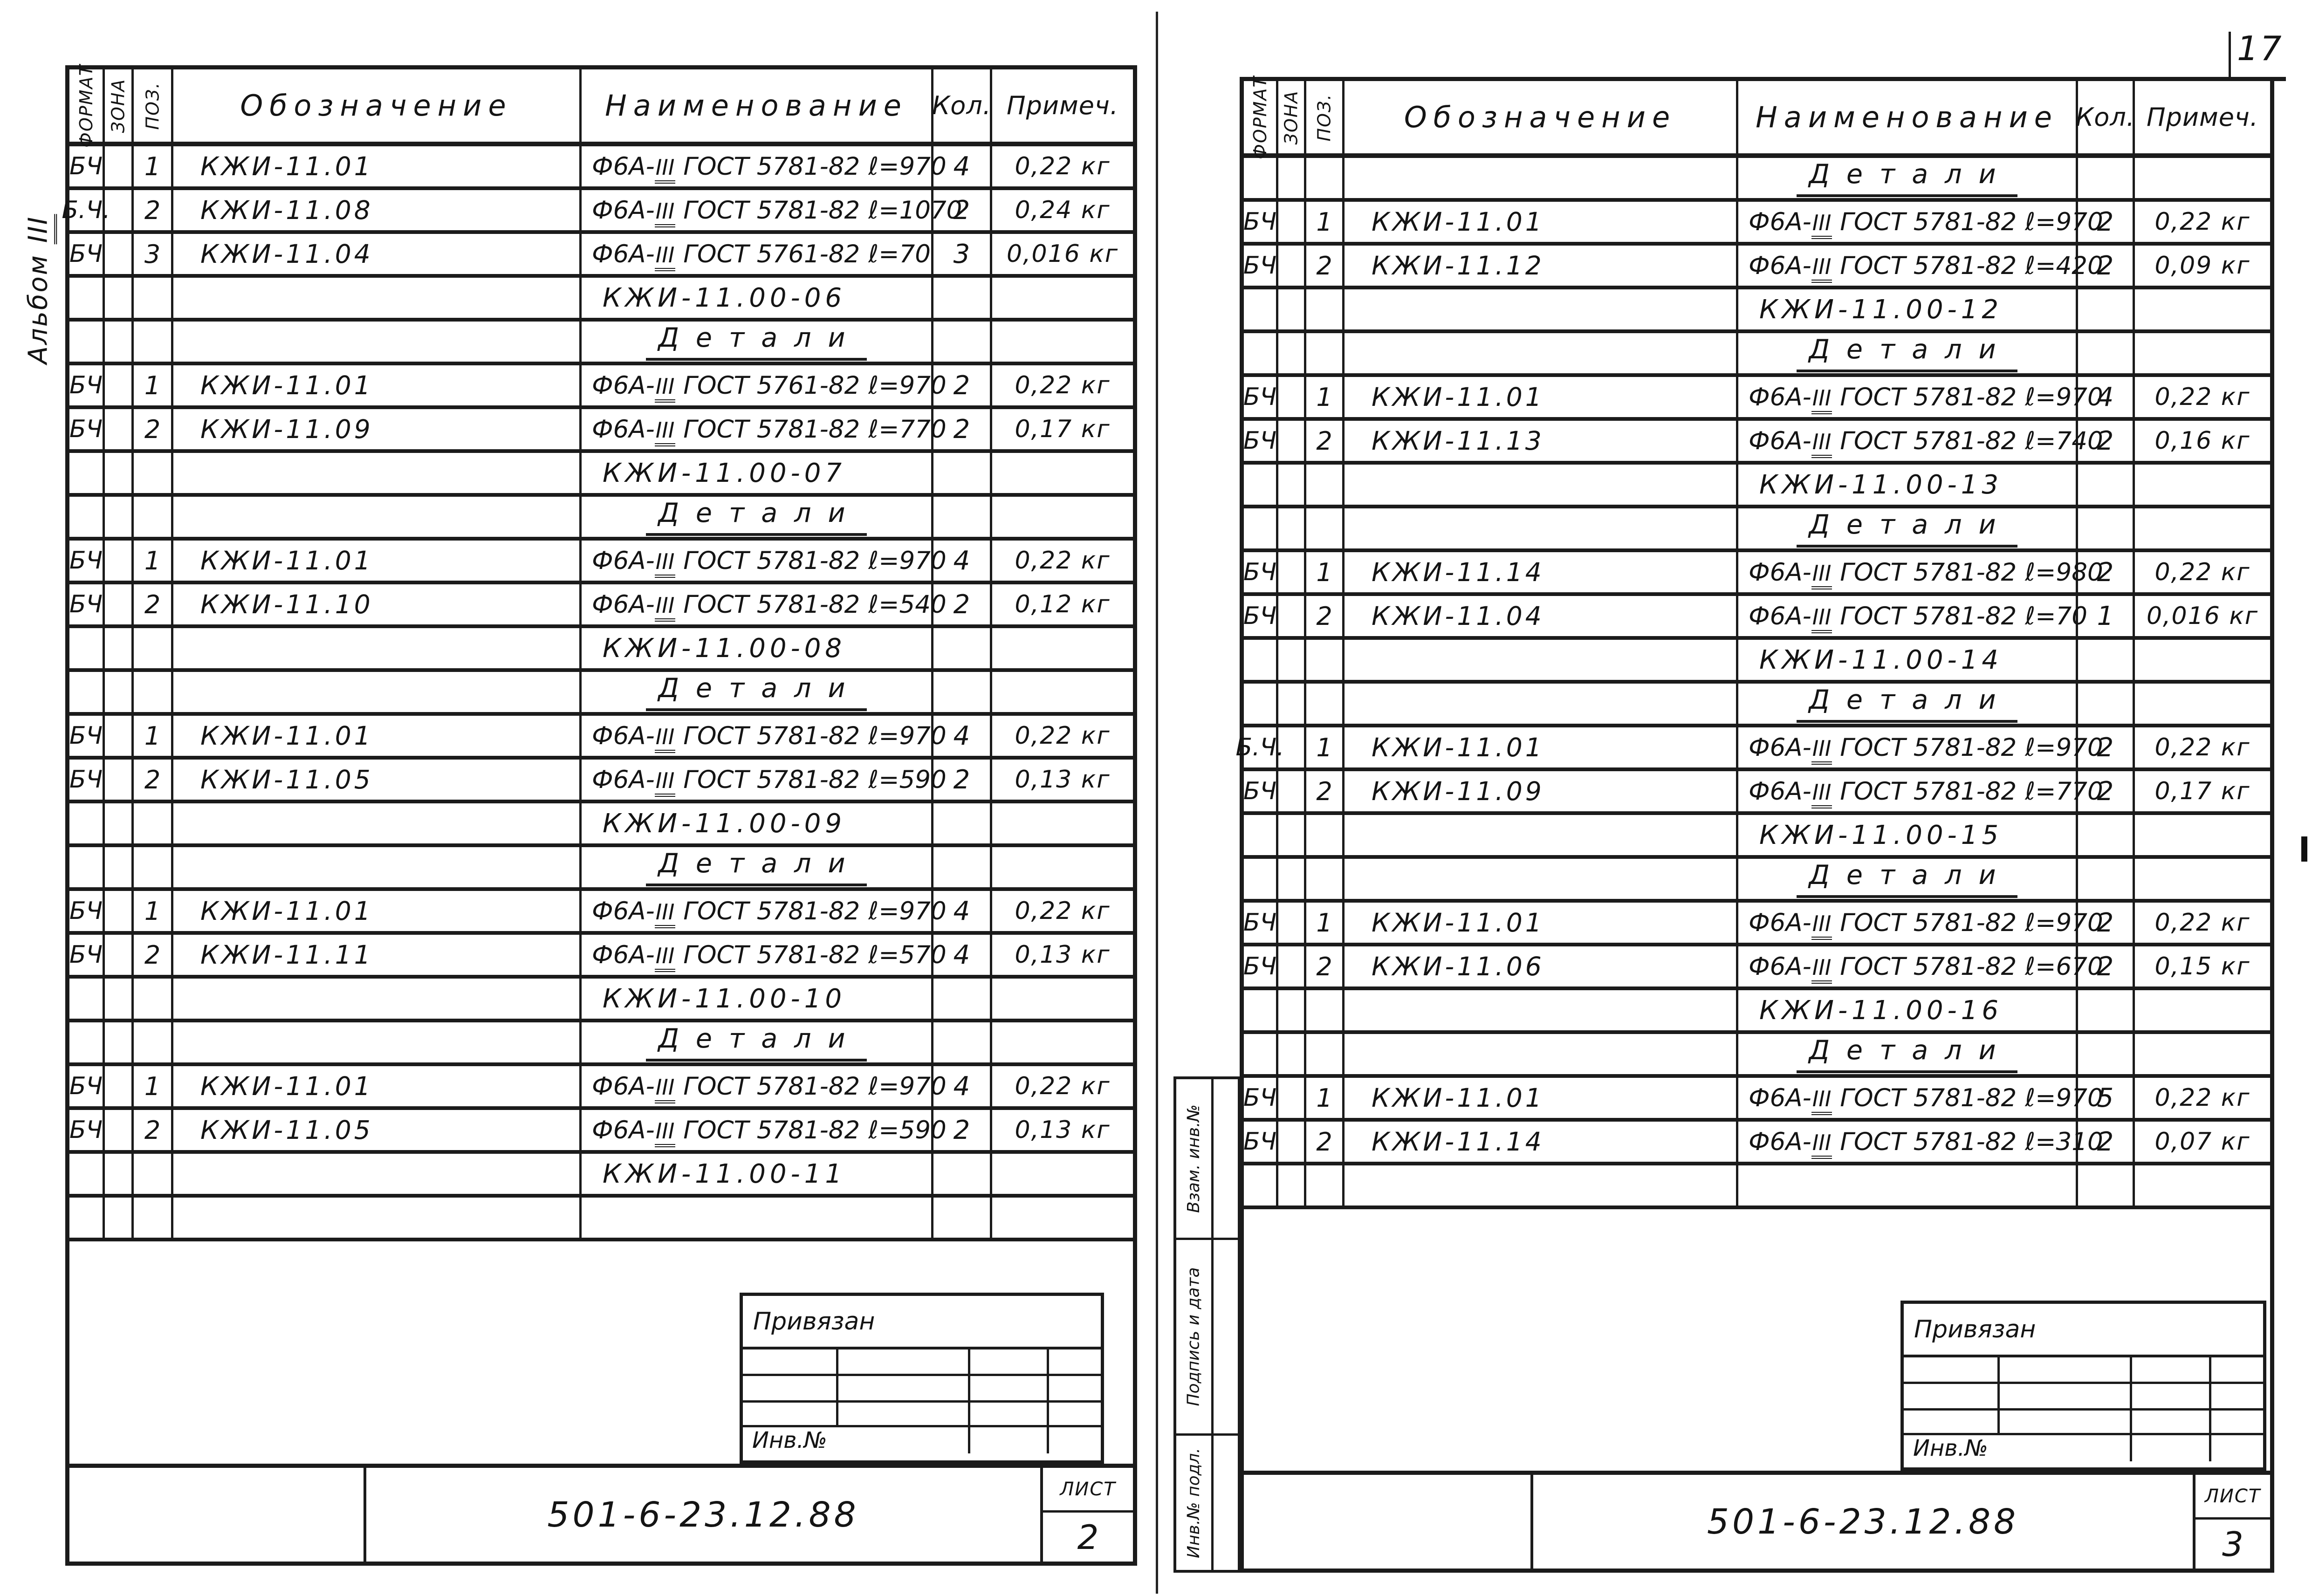 Image resolution: width=2312 pixels, height=1596 pixels. What do you see at coordinates (915, 210) in the screenshot?
I see `bar-length: ℓ=1070` at bounding box center [915, 210].